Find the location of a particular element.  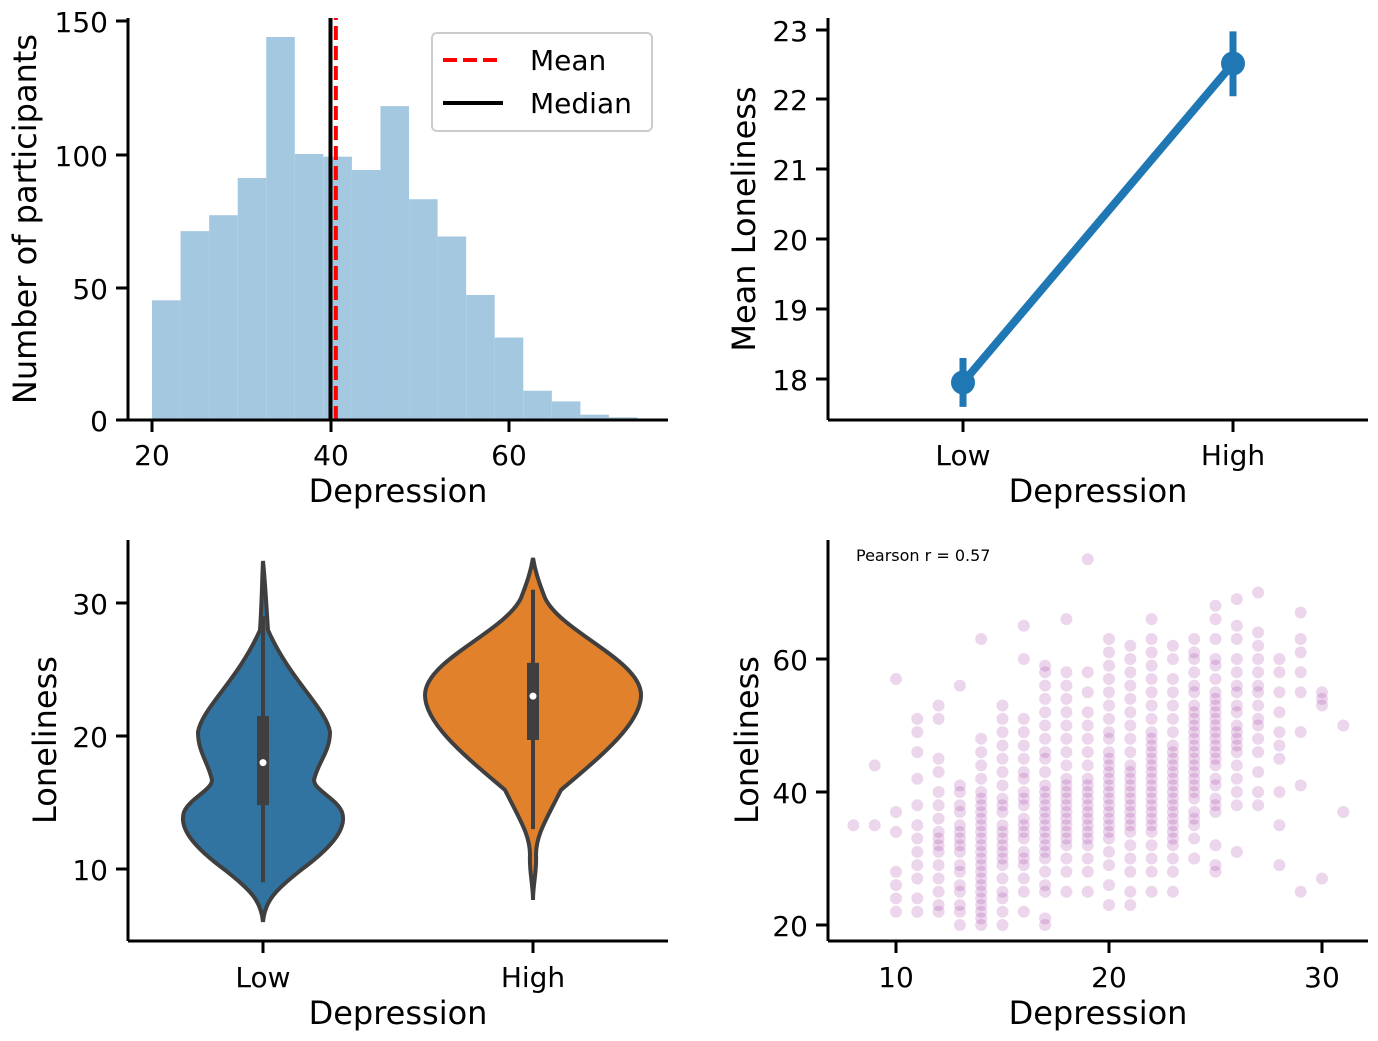

y-tick-label: 60 is located at coordinates (790, 660).